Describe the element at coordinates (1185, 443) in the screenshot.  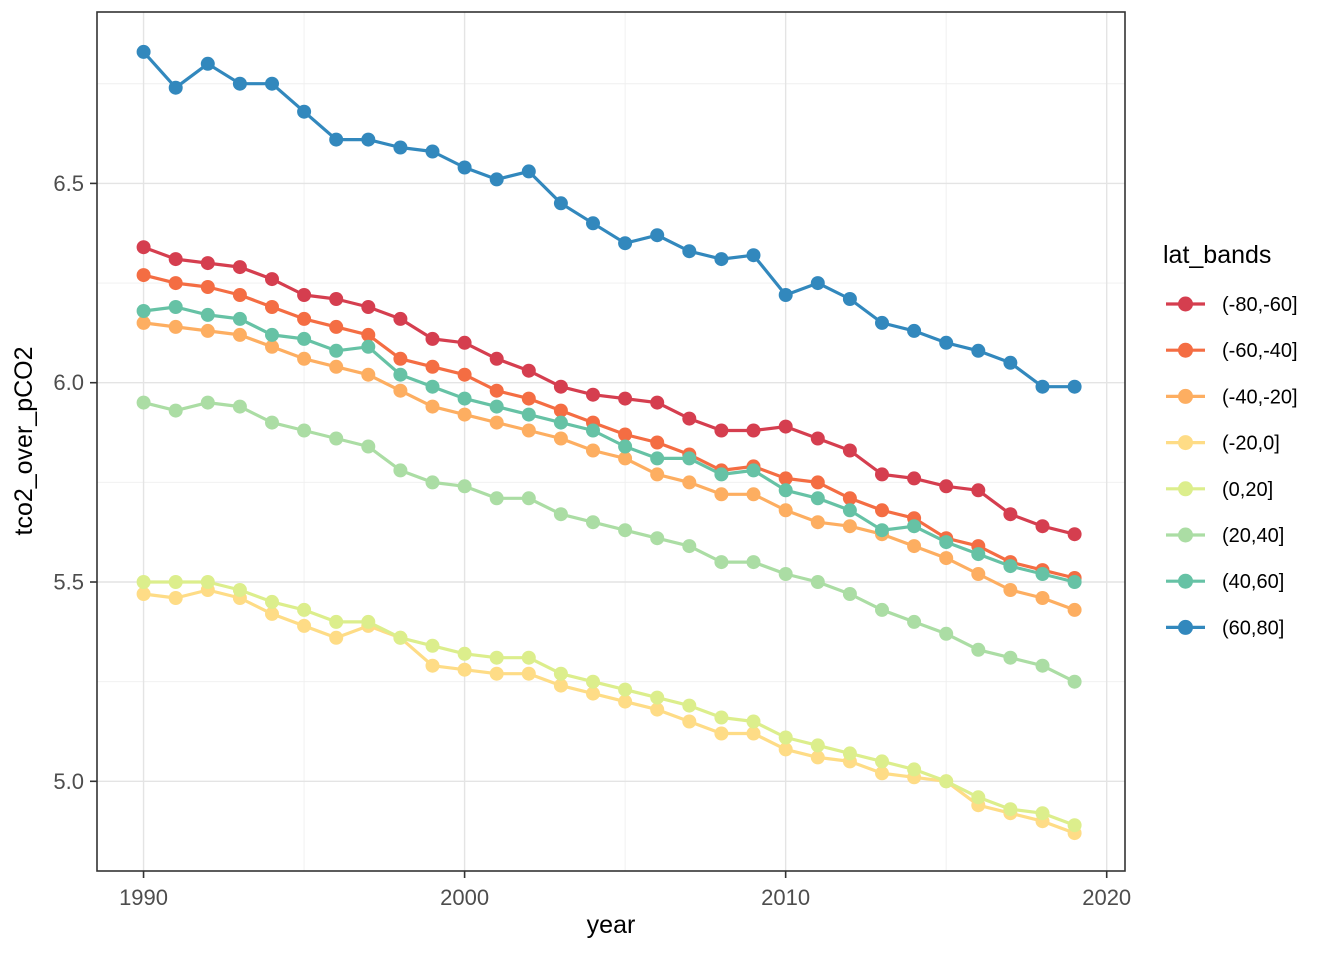
I see `legend-key-point-(-20,0]` at that location.